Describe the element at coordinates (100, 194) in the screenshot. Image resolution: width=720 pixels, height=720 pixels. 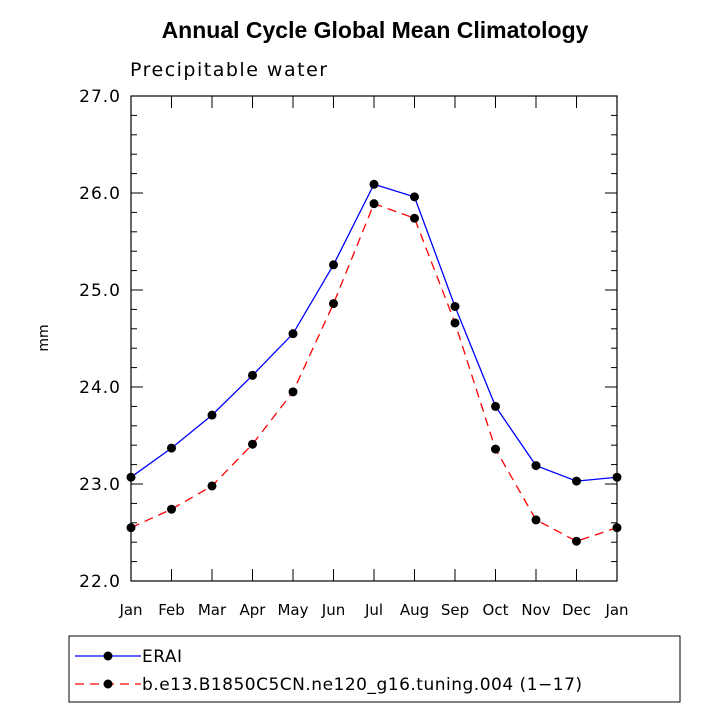
I see `y-tick-label: 26.0` at that location.